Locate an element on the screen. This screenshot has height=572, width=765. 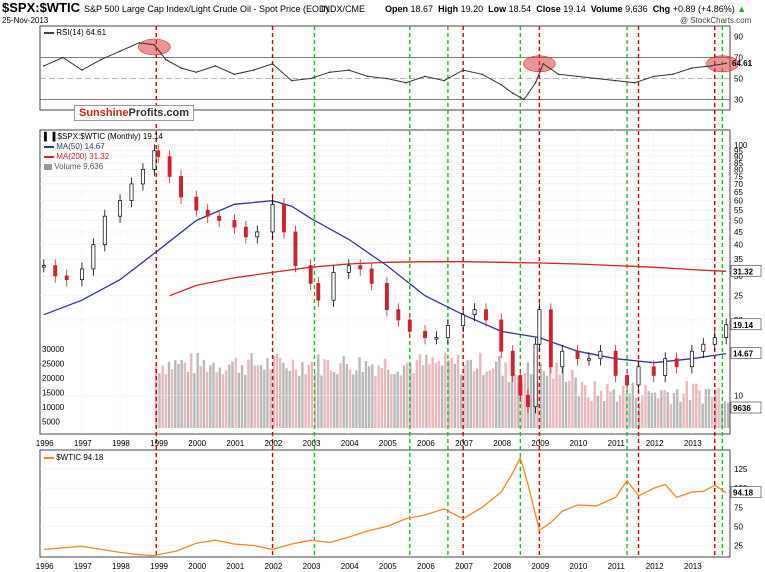
price-tick-label: 45 is located at coordinates (738, 232).